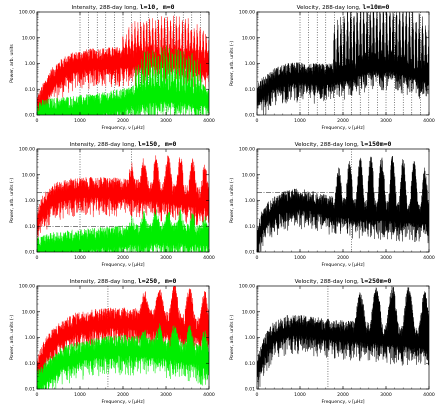 Image resolution: width=441 pixels, height=416 pixels. What do you see at coordinates (375, 7) in the screenshot?
I see `panel-title-mode: l=10m=0` at bounding box center [375, 7].